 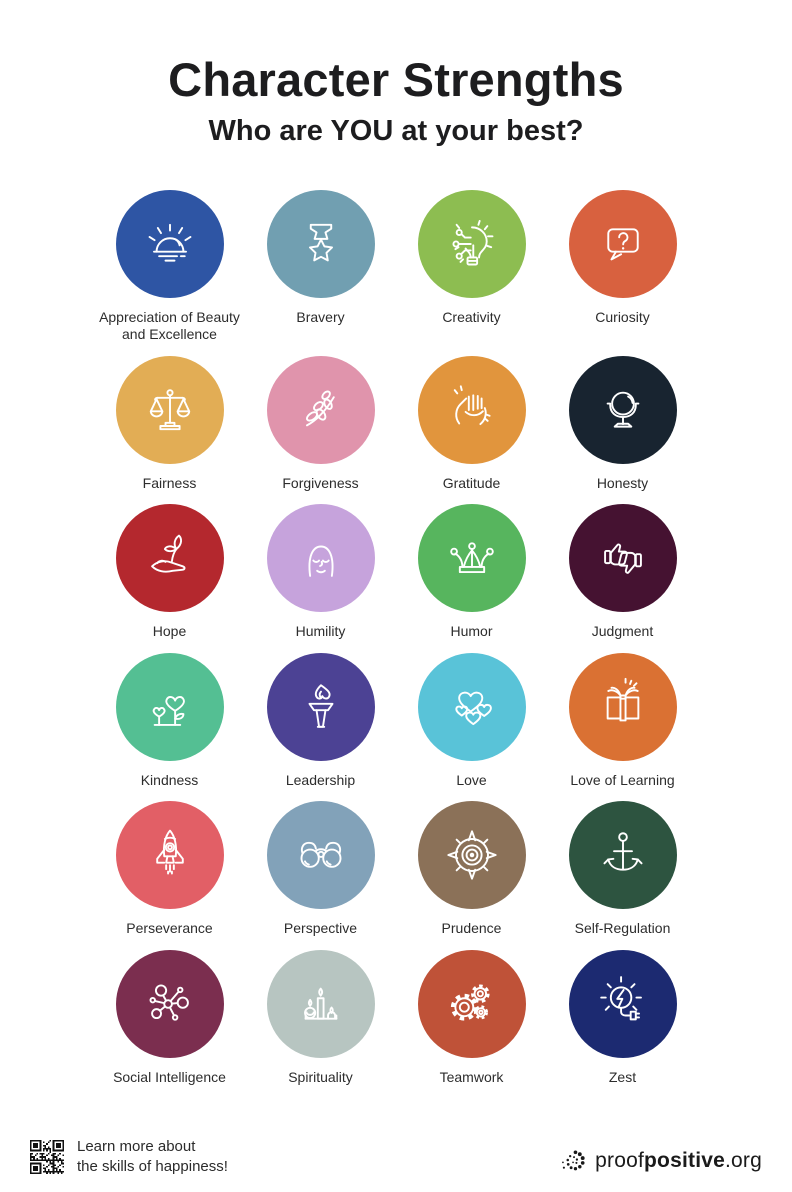 I want to click on strength-label: Judgment, so click(x=622, y=631).